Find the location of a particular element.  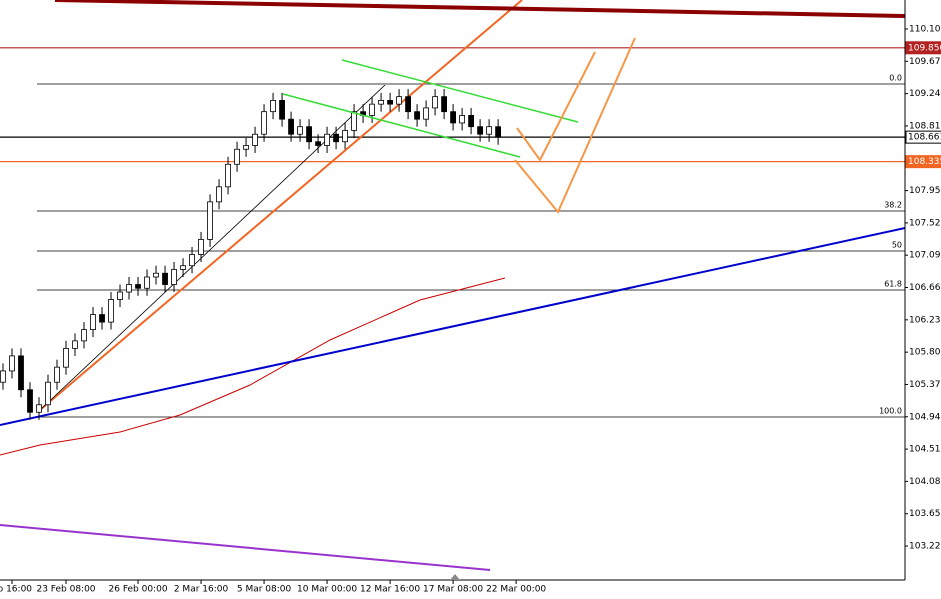

y-tick-label: 103.650 is located at coordinates (925, 514).